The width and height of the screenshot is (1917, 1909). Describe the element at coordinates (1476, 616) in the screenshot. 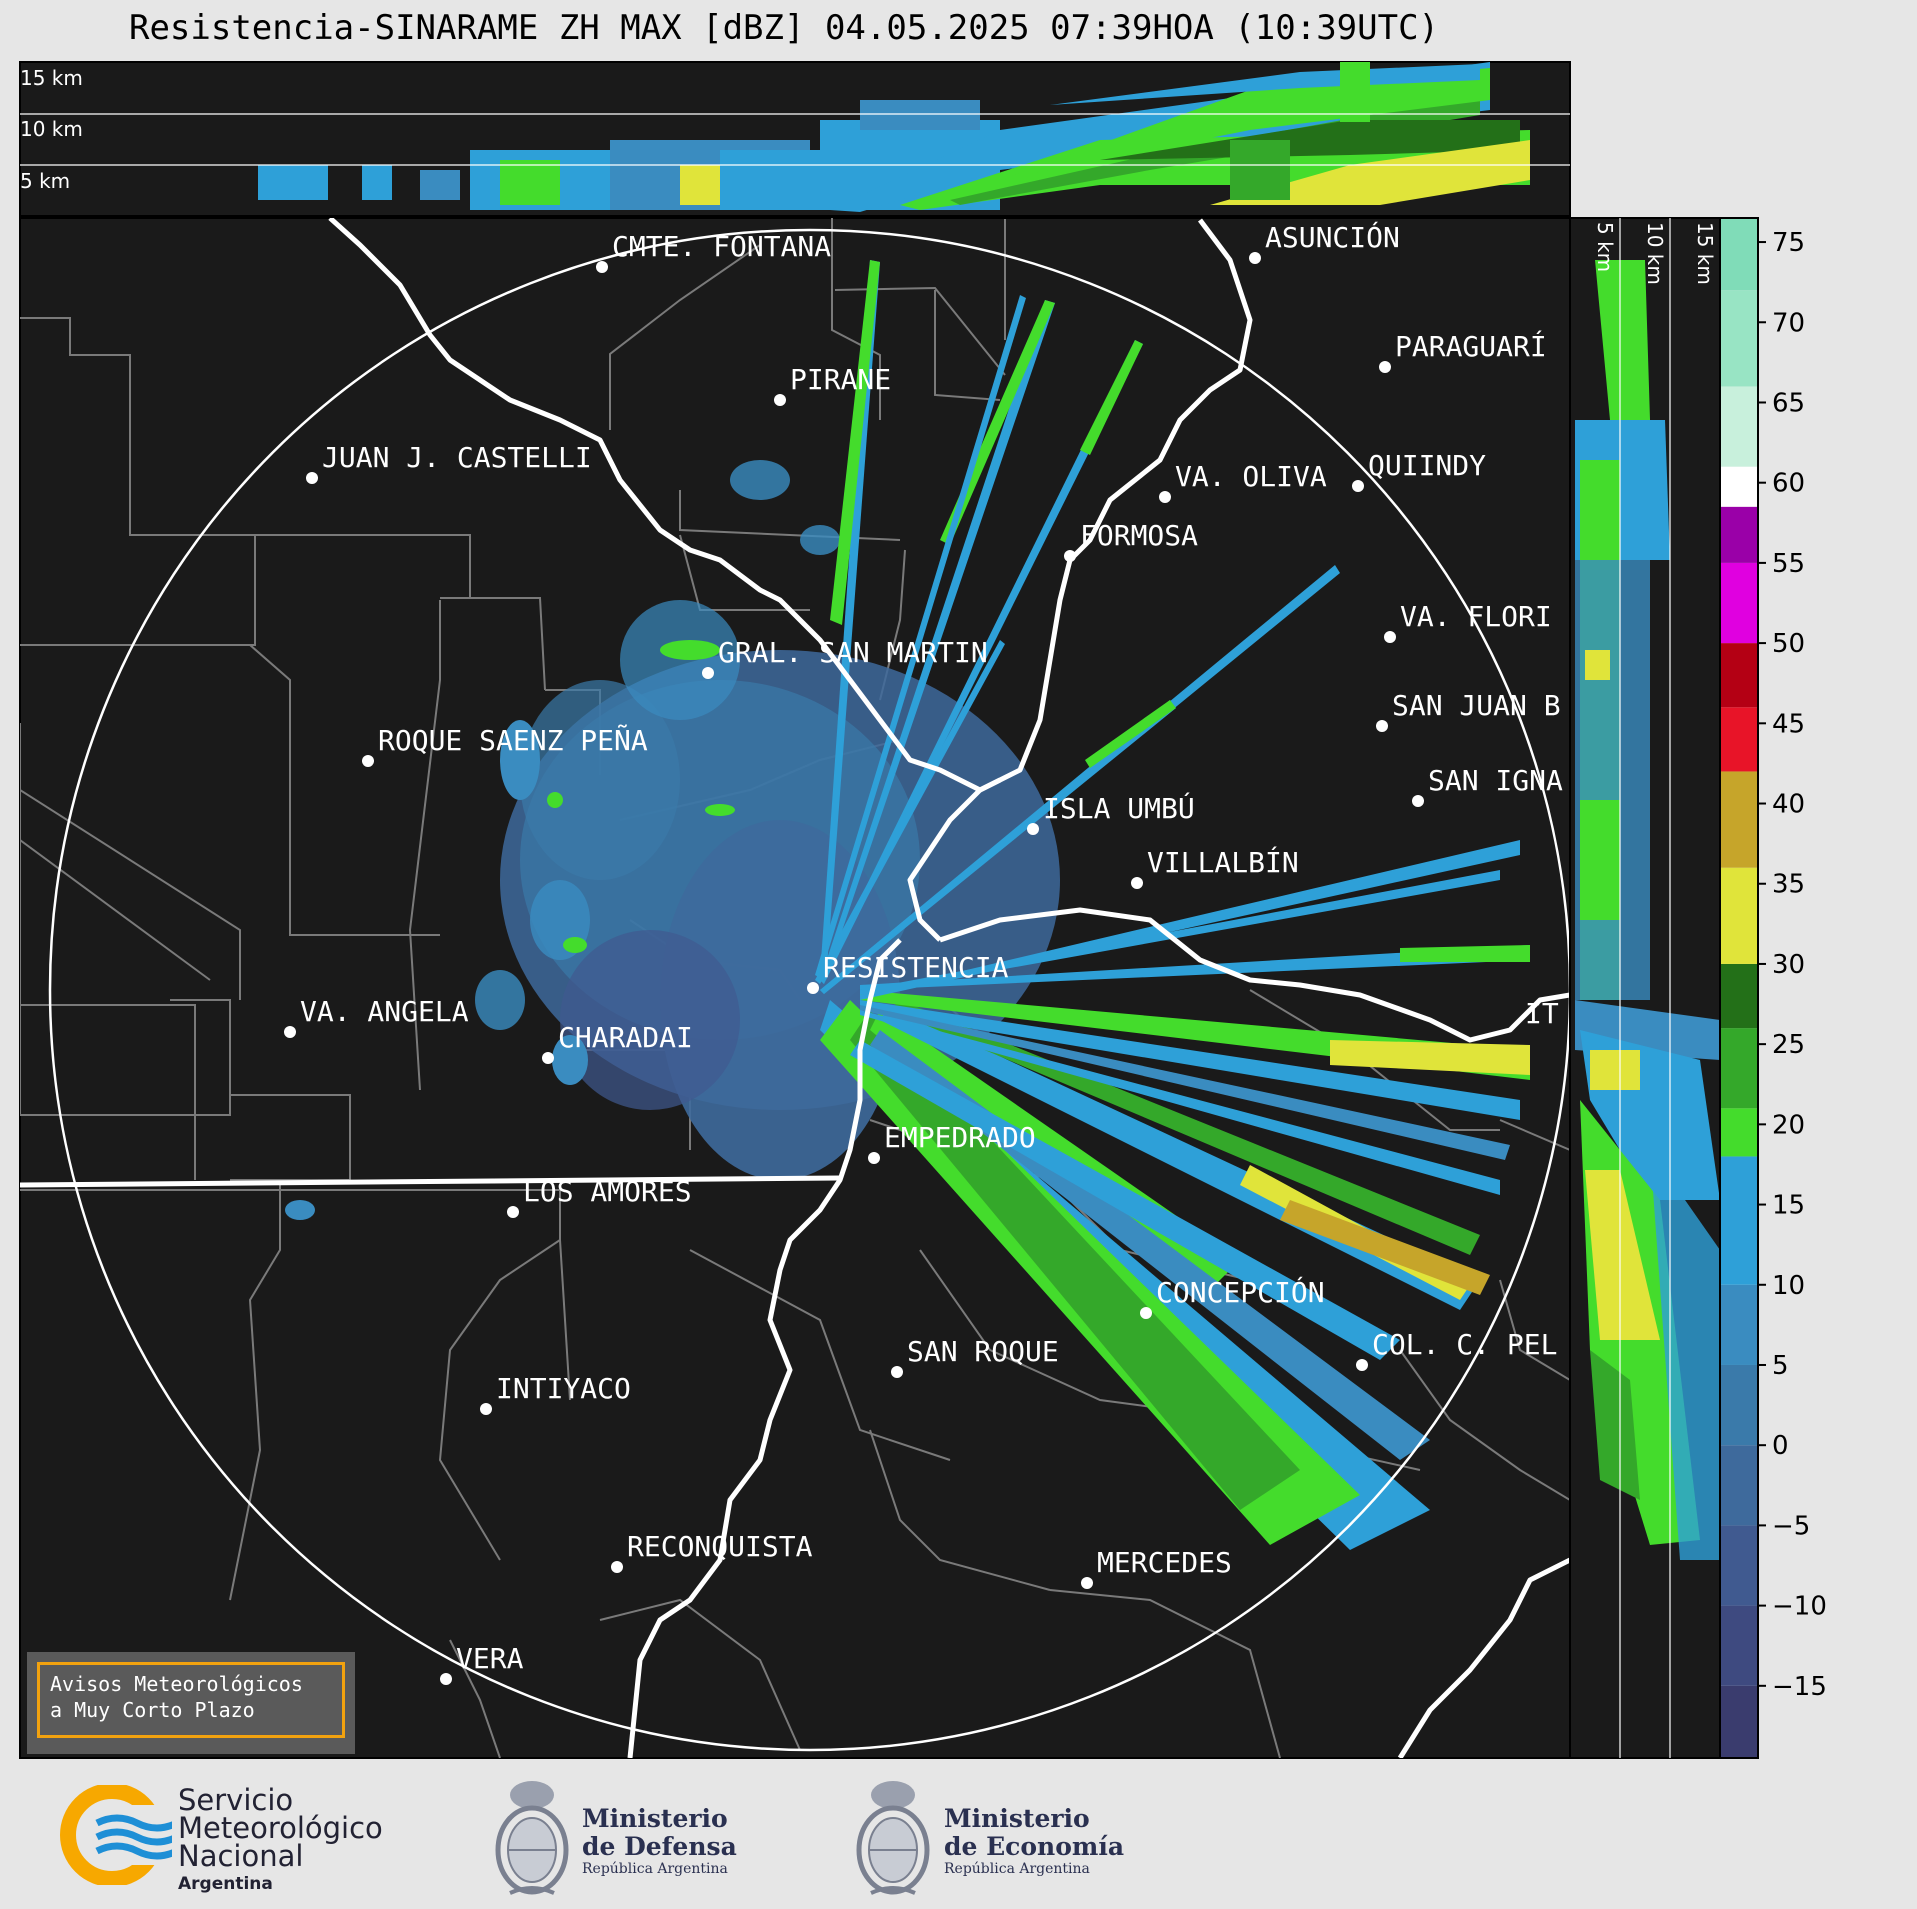

I see `city-label: VA. FLORI` at that location.